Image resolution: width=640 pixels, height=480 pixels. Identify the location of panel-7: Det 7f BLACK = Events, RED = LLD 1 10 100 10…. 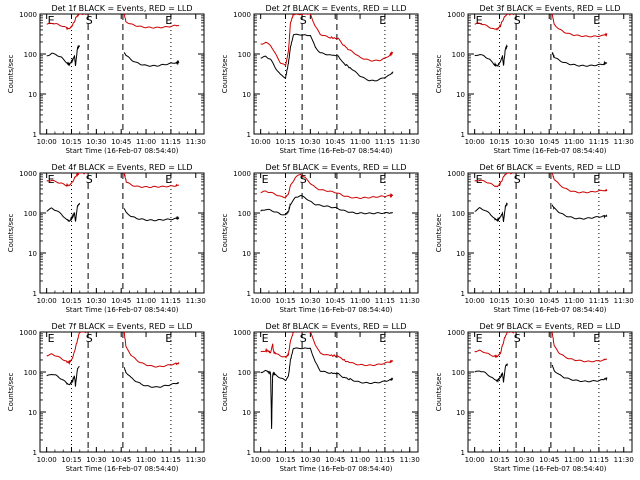
(106, 397).